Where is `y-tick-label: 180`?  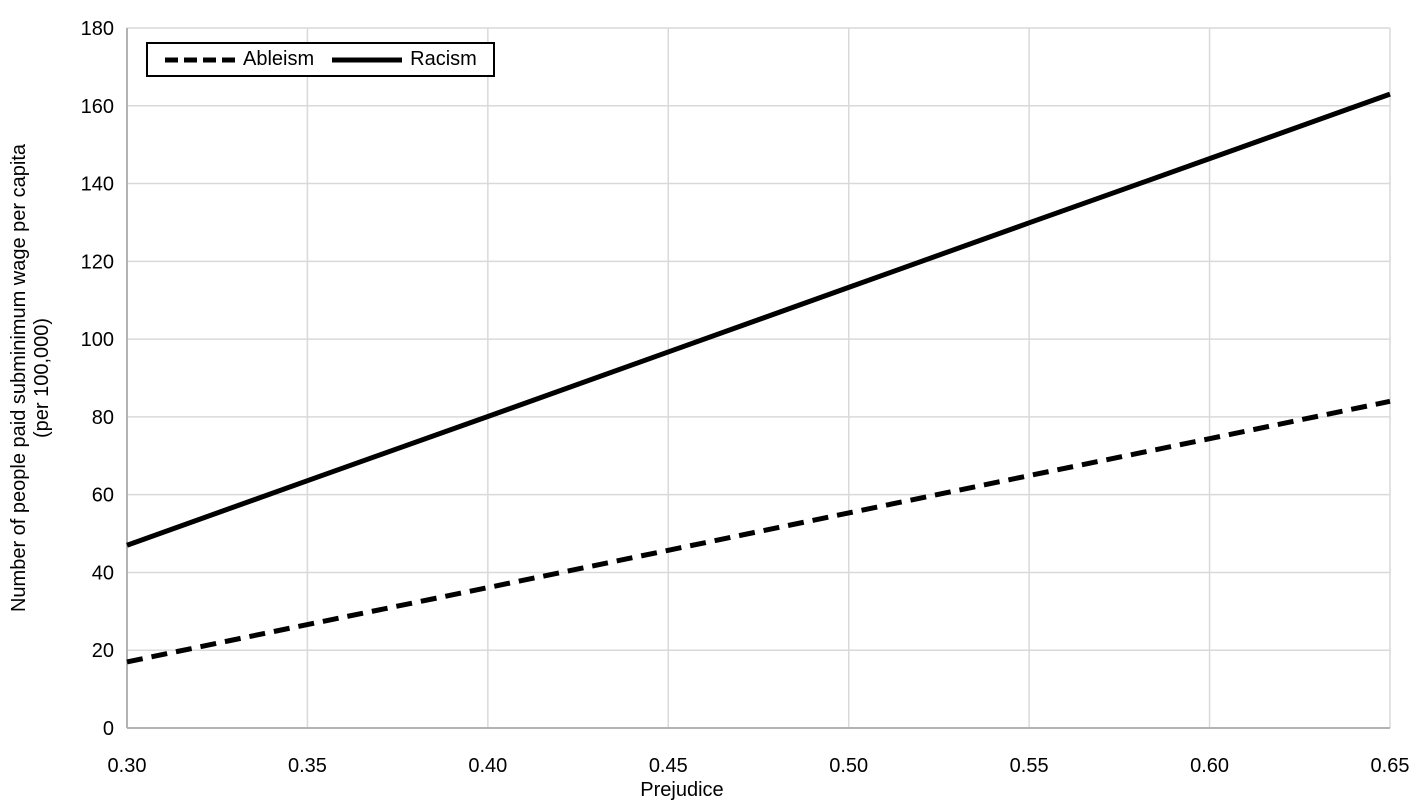
y-tick-label: 180 is located at coordinates (97, 29).